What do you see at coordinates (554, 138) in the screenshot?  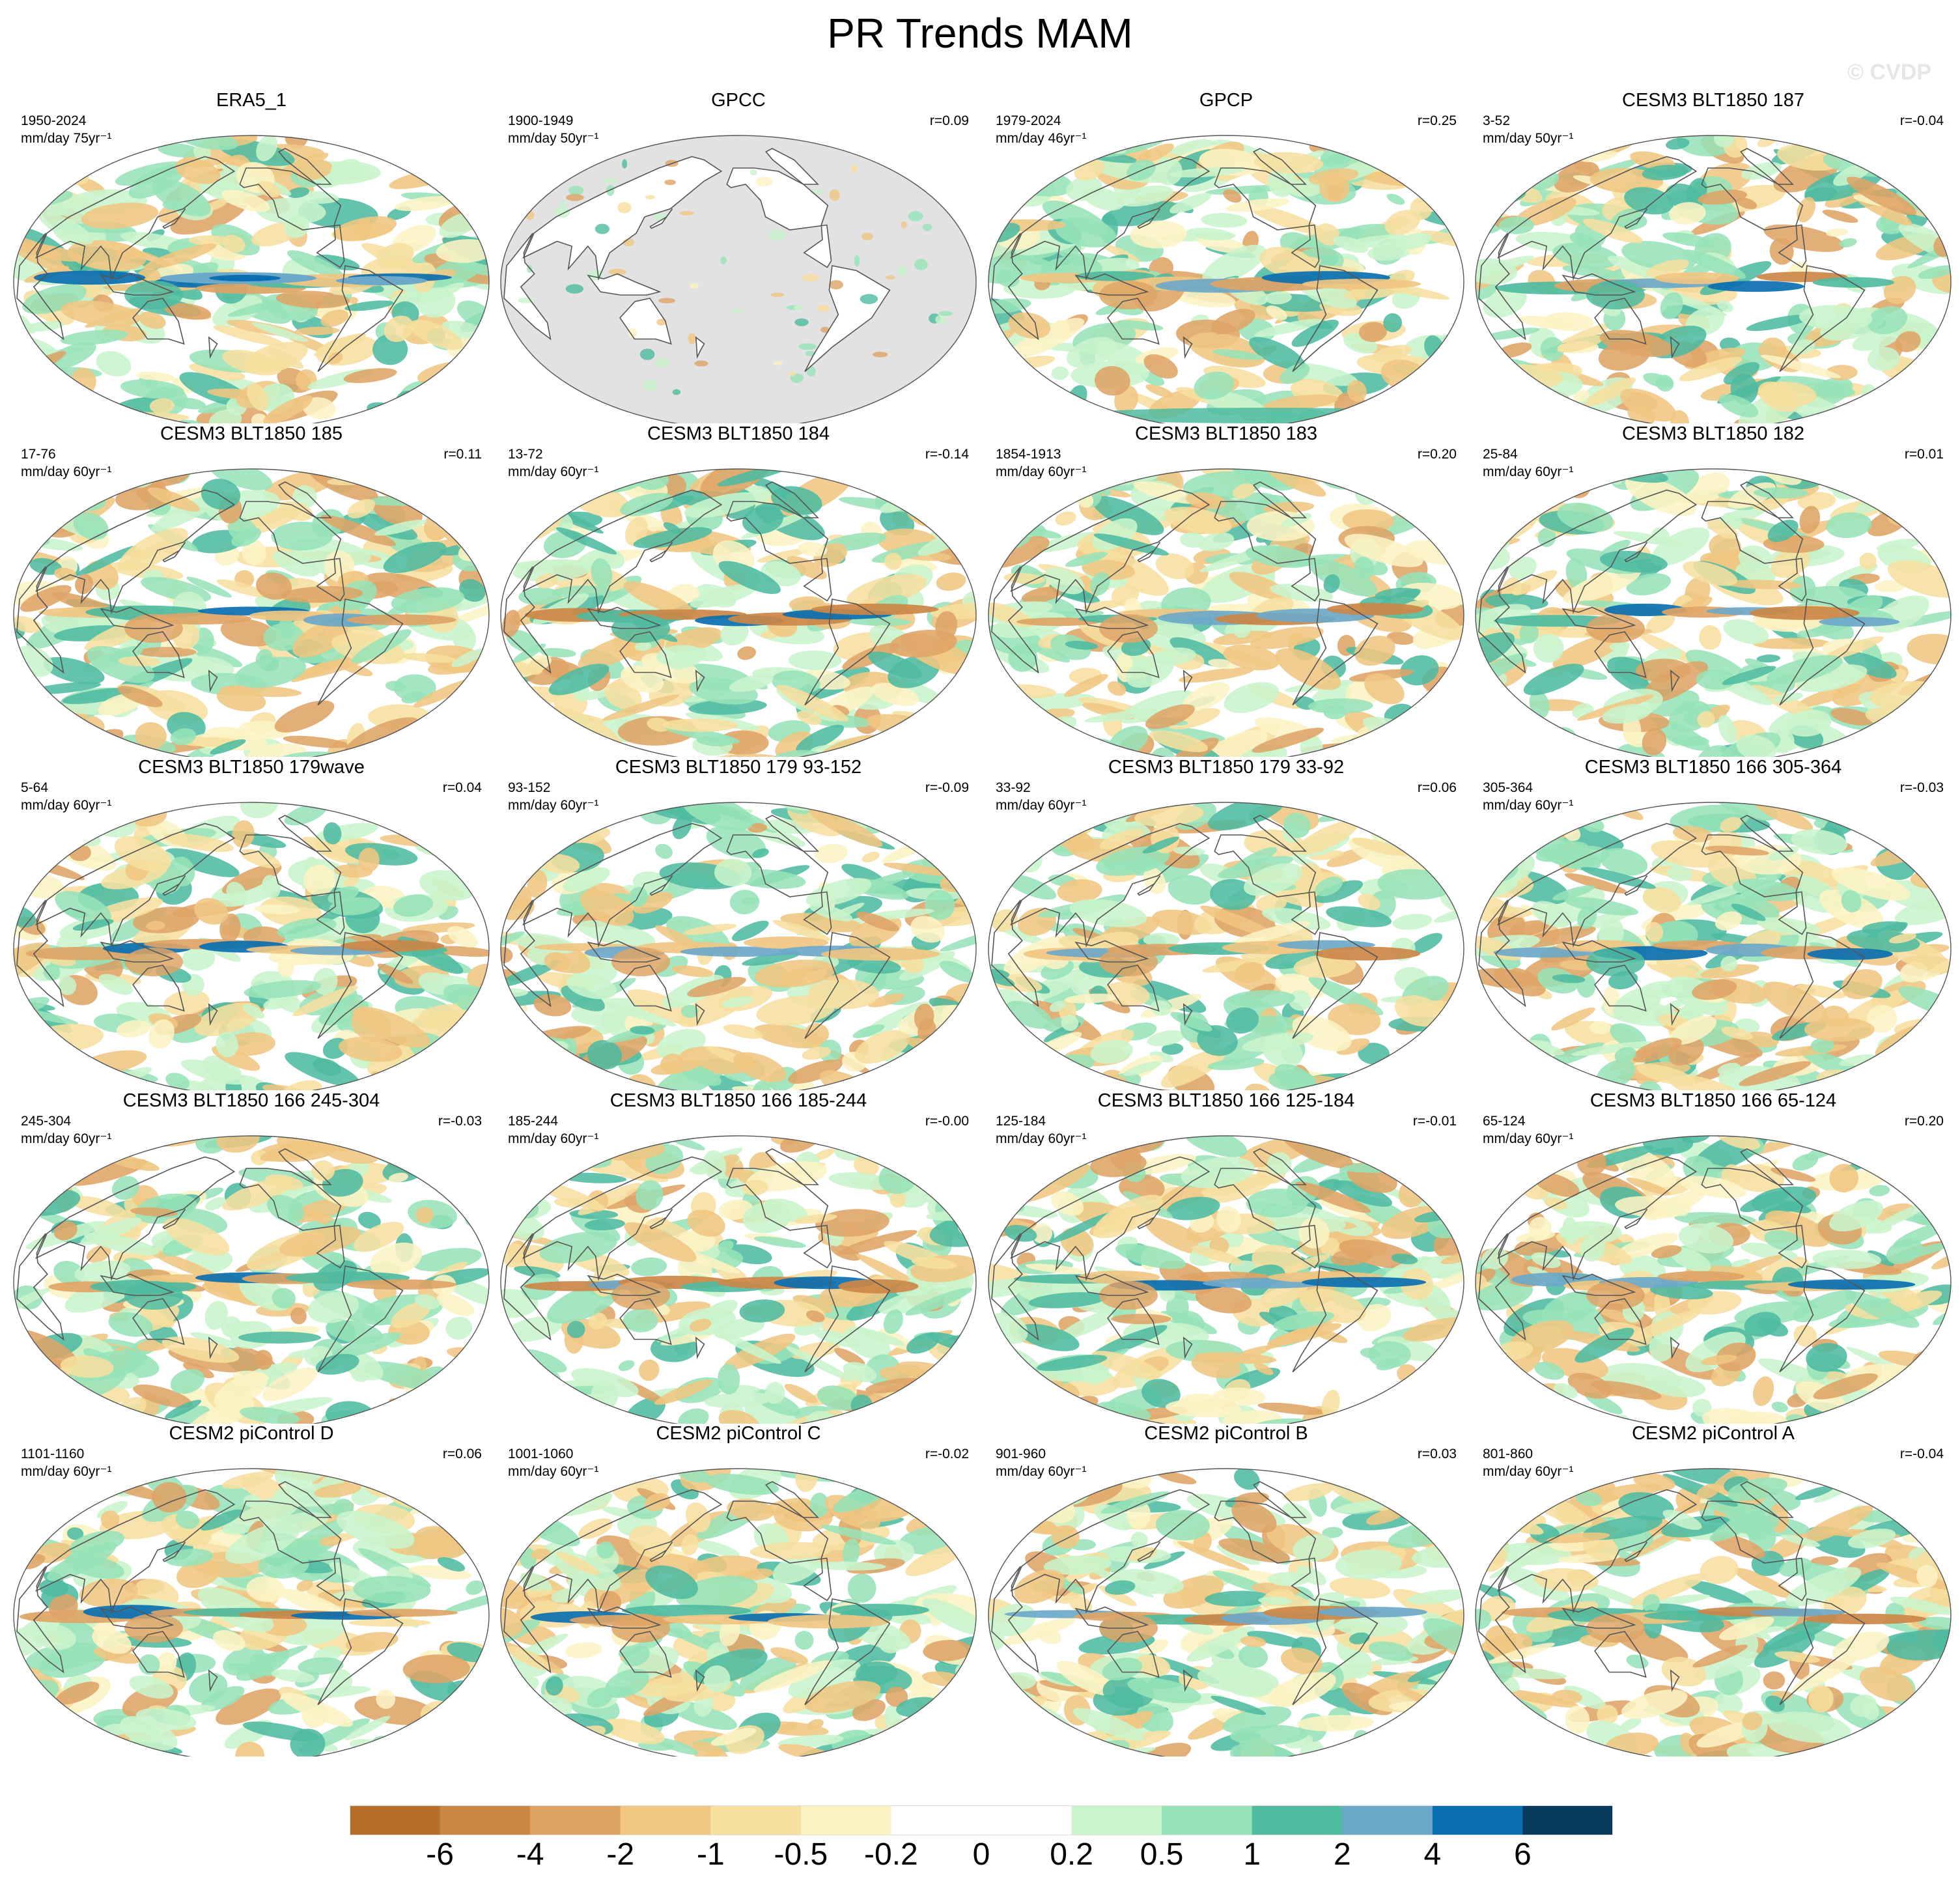 I see `panel-units: mm/day 50yr⁻¹` at bounding box center [554, 138].